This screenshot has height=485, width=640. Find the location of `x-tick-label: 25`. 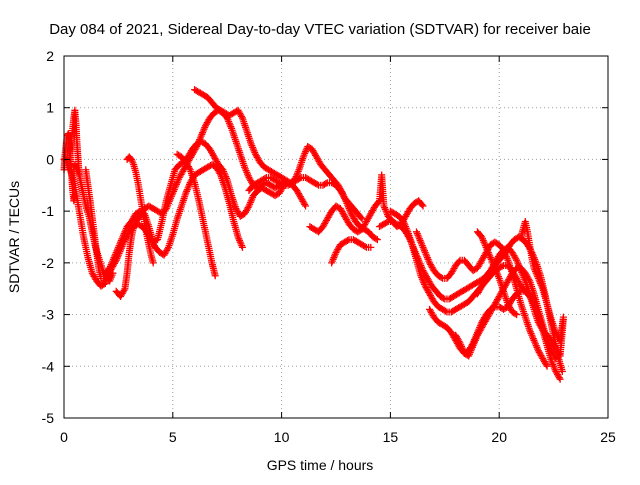

x-tick-label: 25 is located at coordinates (608, 437).